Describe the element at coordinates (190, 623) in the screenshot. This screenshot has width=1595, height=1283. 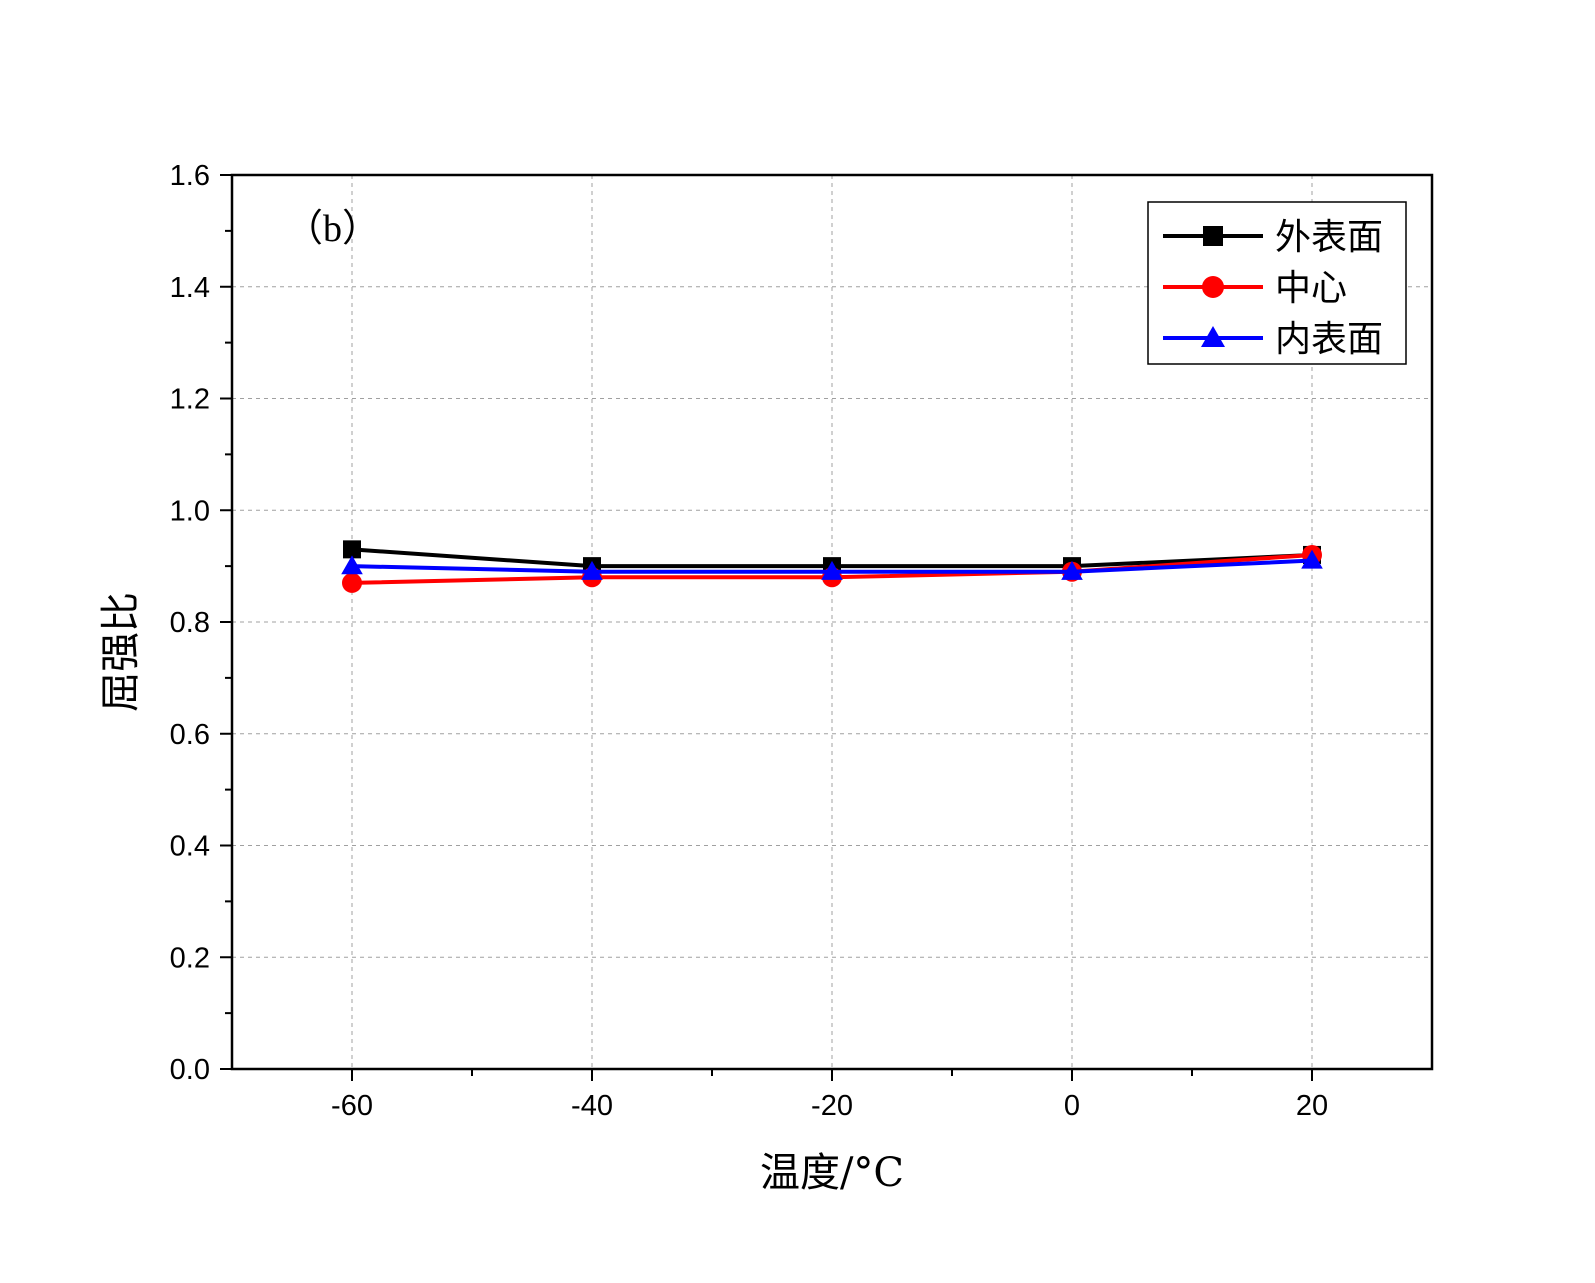
I see `y-tick-label: 0.8` at that location.